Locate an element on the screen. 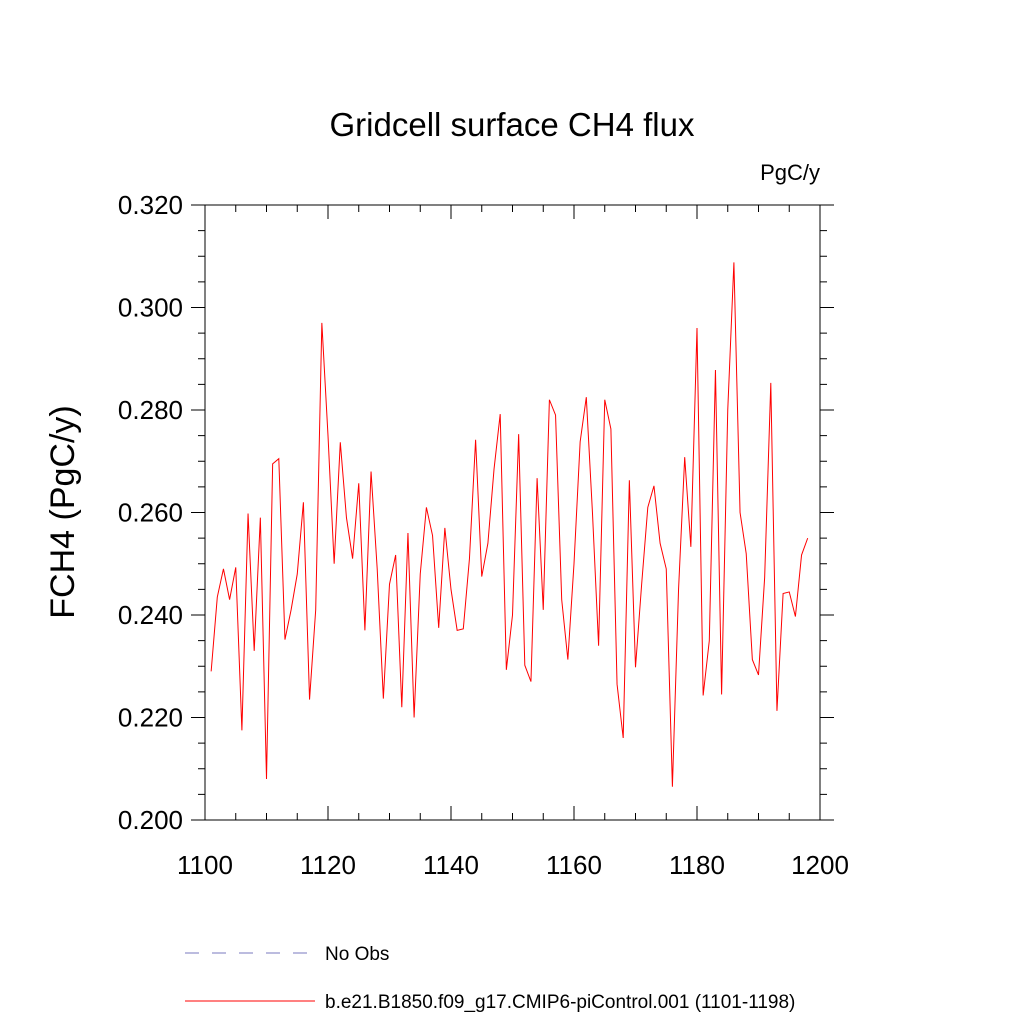 Image resolution: width=1024 pixels, height=1024 pixels. y-tick-label: 0.240 is located at coordinates (150, 615).